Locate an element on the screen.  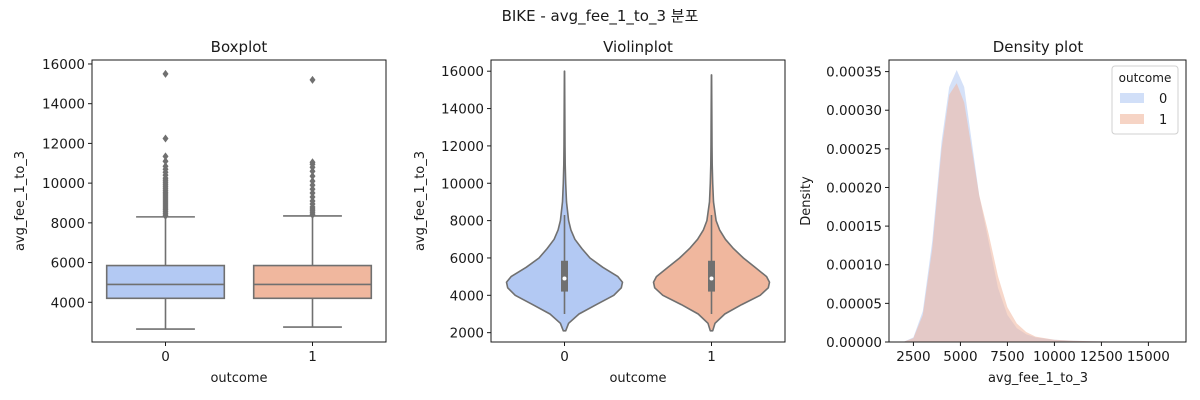
x-tick-label: 10000 is located at coordinates (1054, 357).